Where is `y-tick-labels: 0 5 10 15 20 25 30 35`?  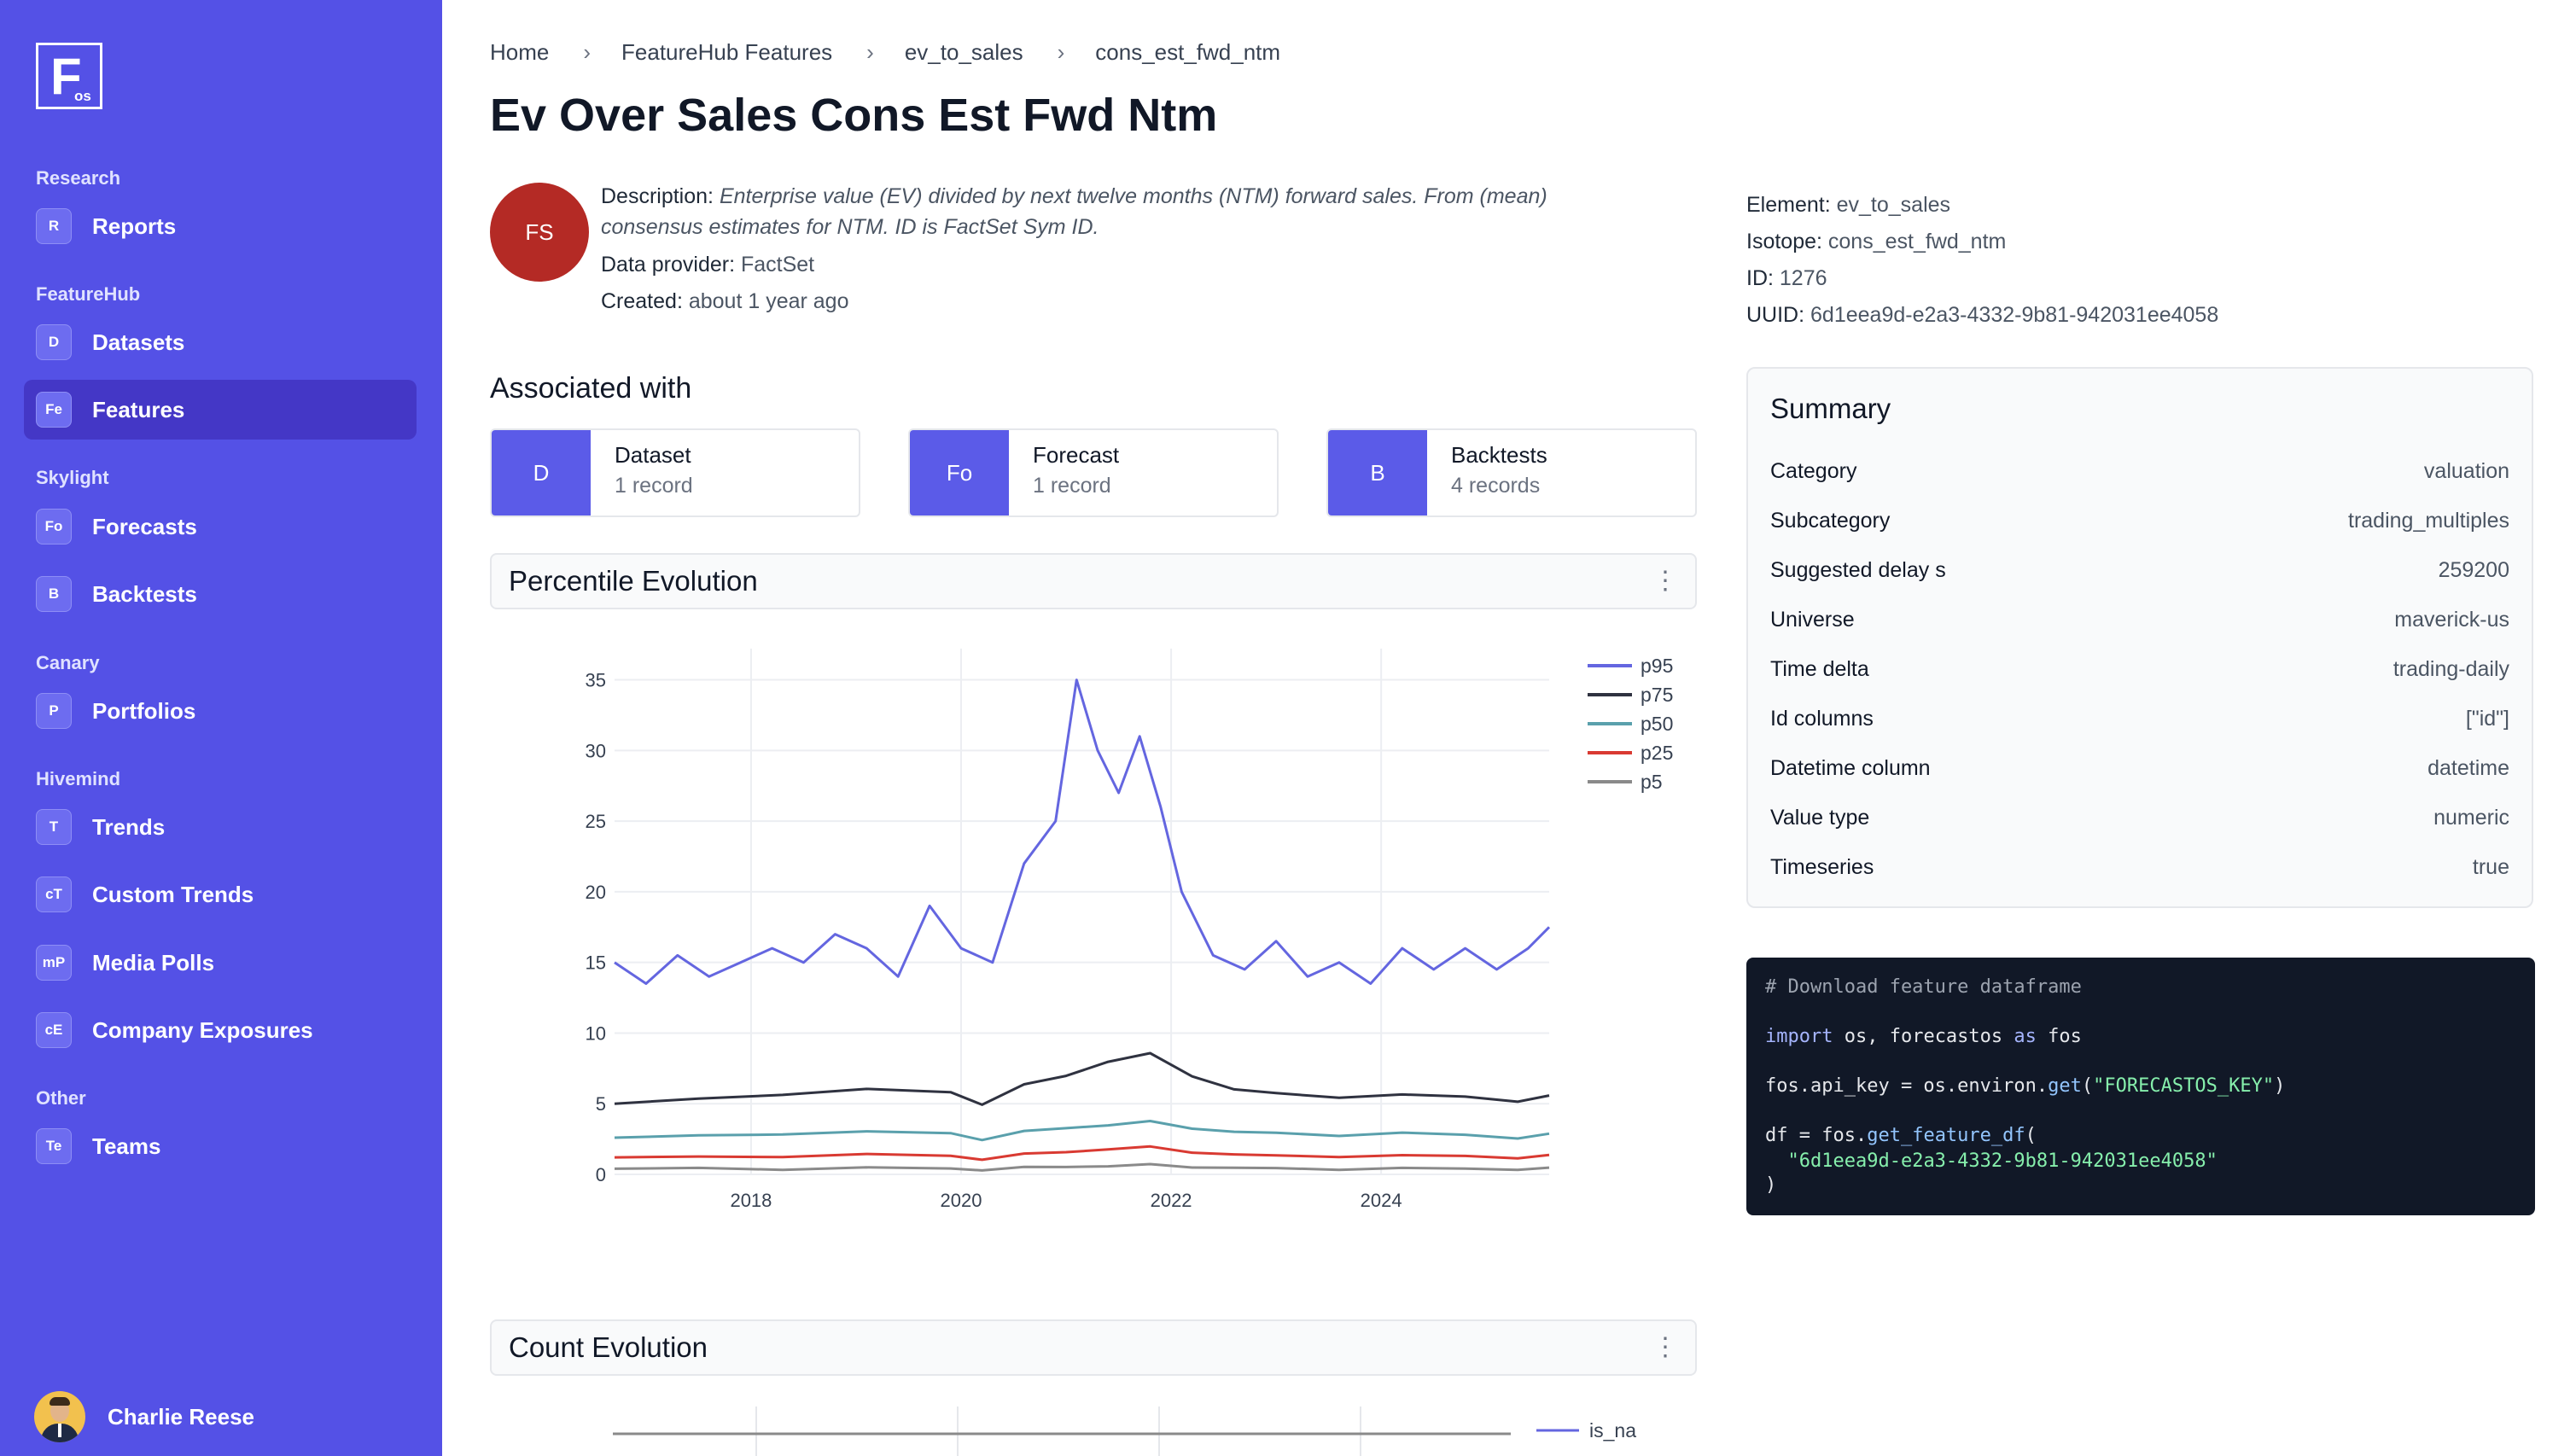 y-tick-labels: 0 5 10 15 20 25 30 35 is located at coordinates (596, 928).